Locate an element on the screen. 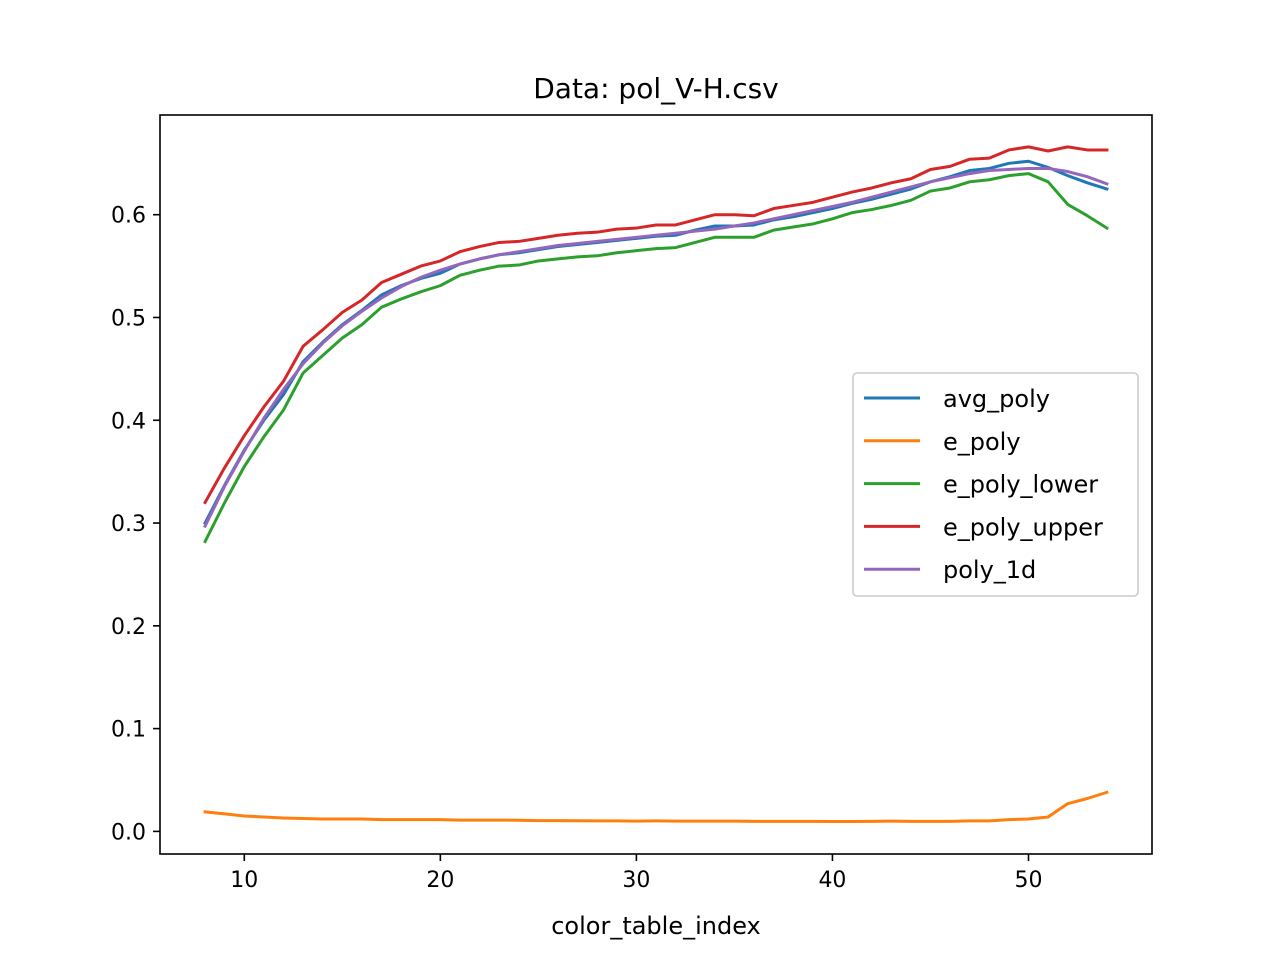  series-line-e-poly is located at coordinates (656, 807).